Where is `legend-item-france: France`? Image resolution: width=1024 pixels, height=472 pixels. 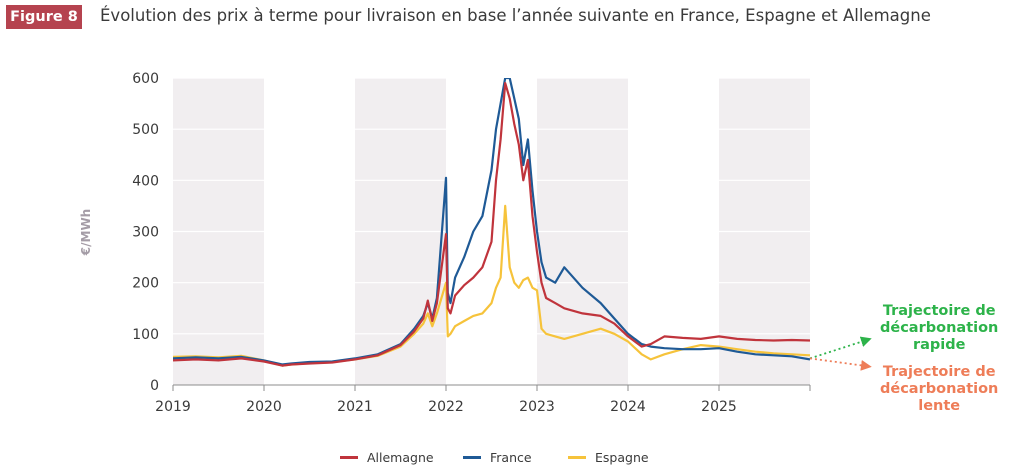
legend-item-france: France is located at coordinates (497, 457).